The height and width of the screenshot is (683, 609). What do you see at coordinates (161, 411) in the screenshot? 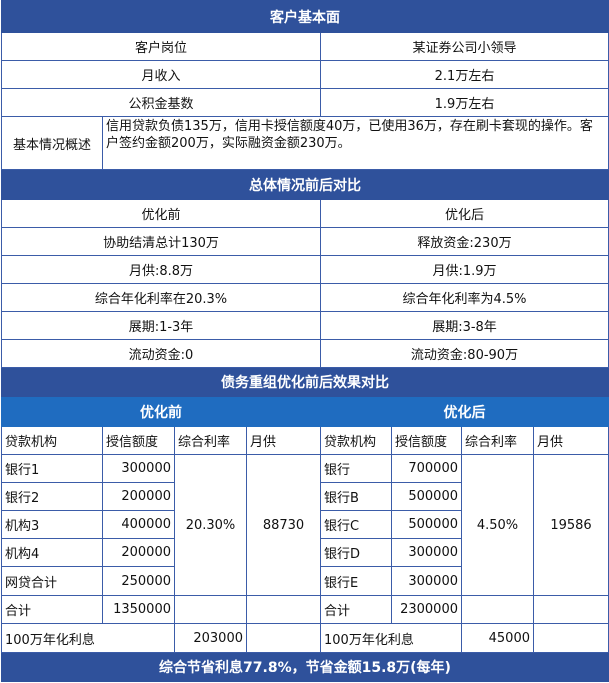
I see `before-label: 优化前` at bounding box center [161, 411].